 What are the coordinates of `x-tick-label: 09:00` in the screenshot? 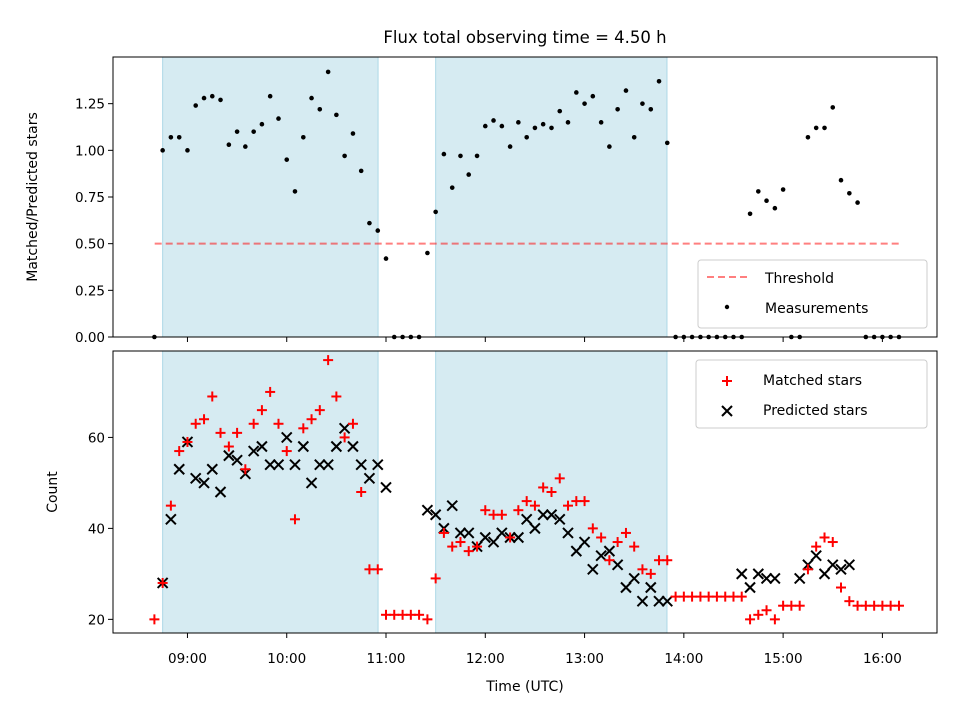 It's located at (187, 659).